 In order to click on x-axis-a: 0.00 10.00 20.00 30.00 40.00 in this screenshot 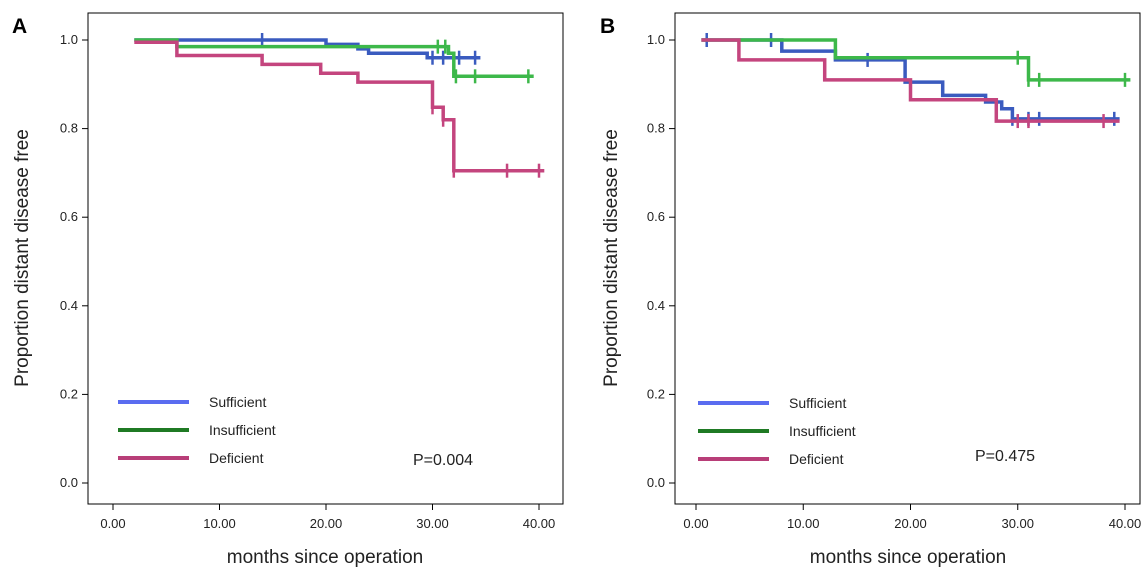, I will do `click(327, 517)`.